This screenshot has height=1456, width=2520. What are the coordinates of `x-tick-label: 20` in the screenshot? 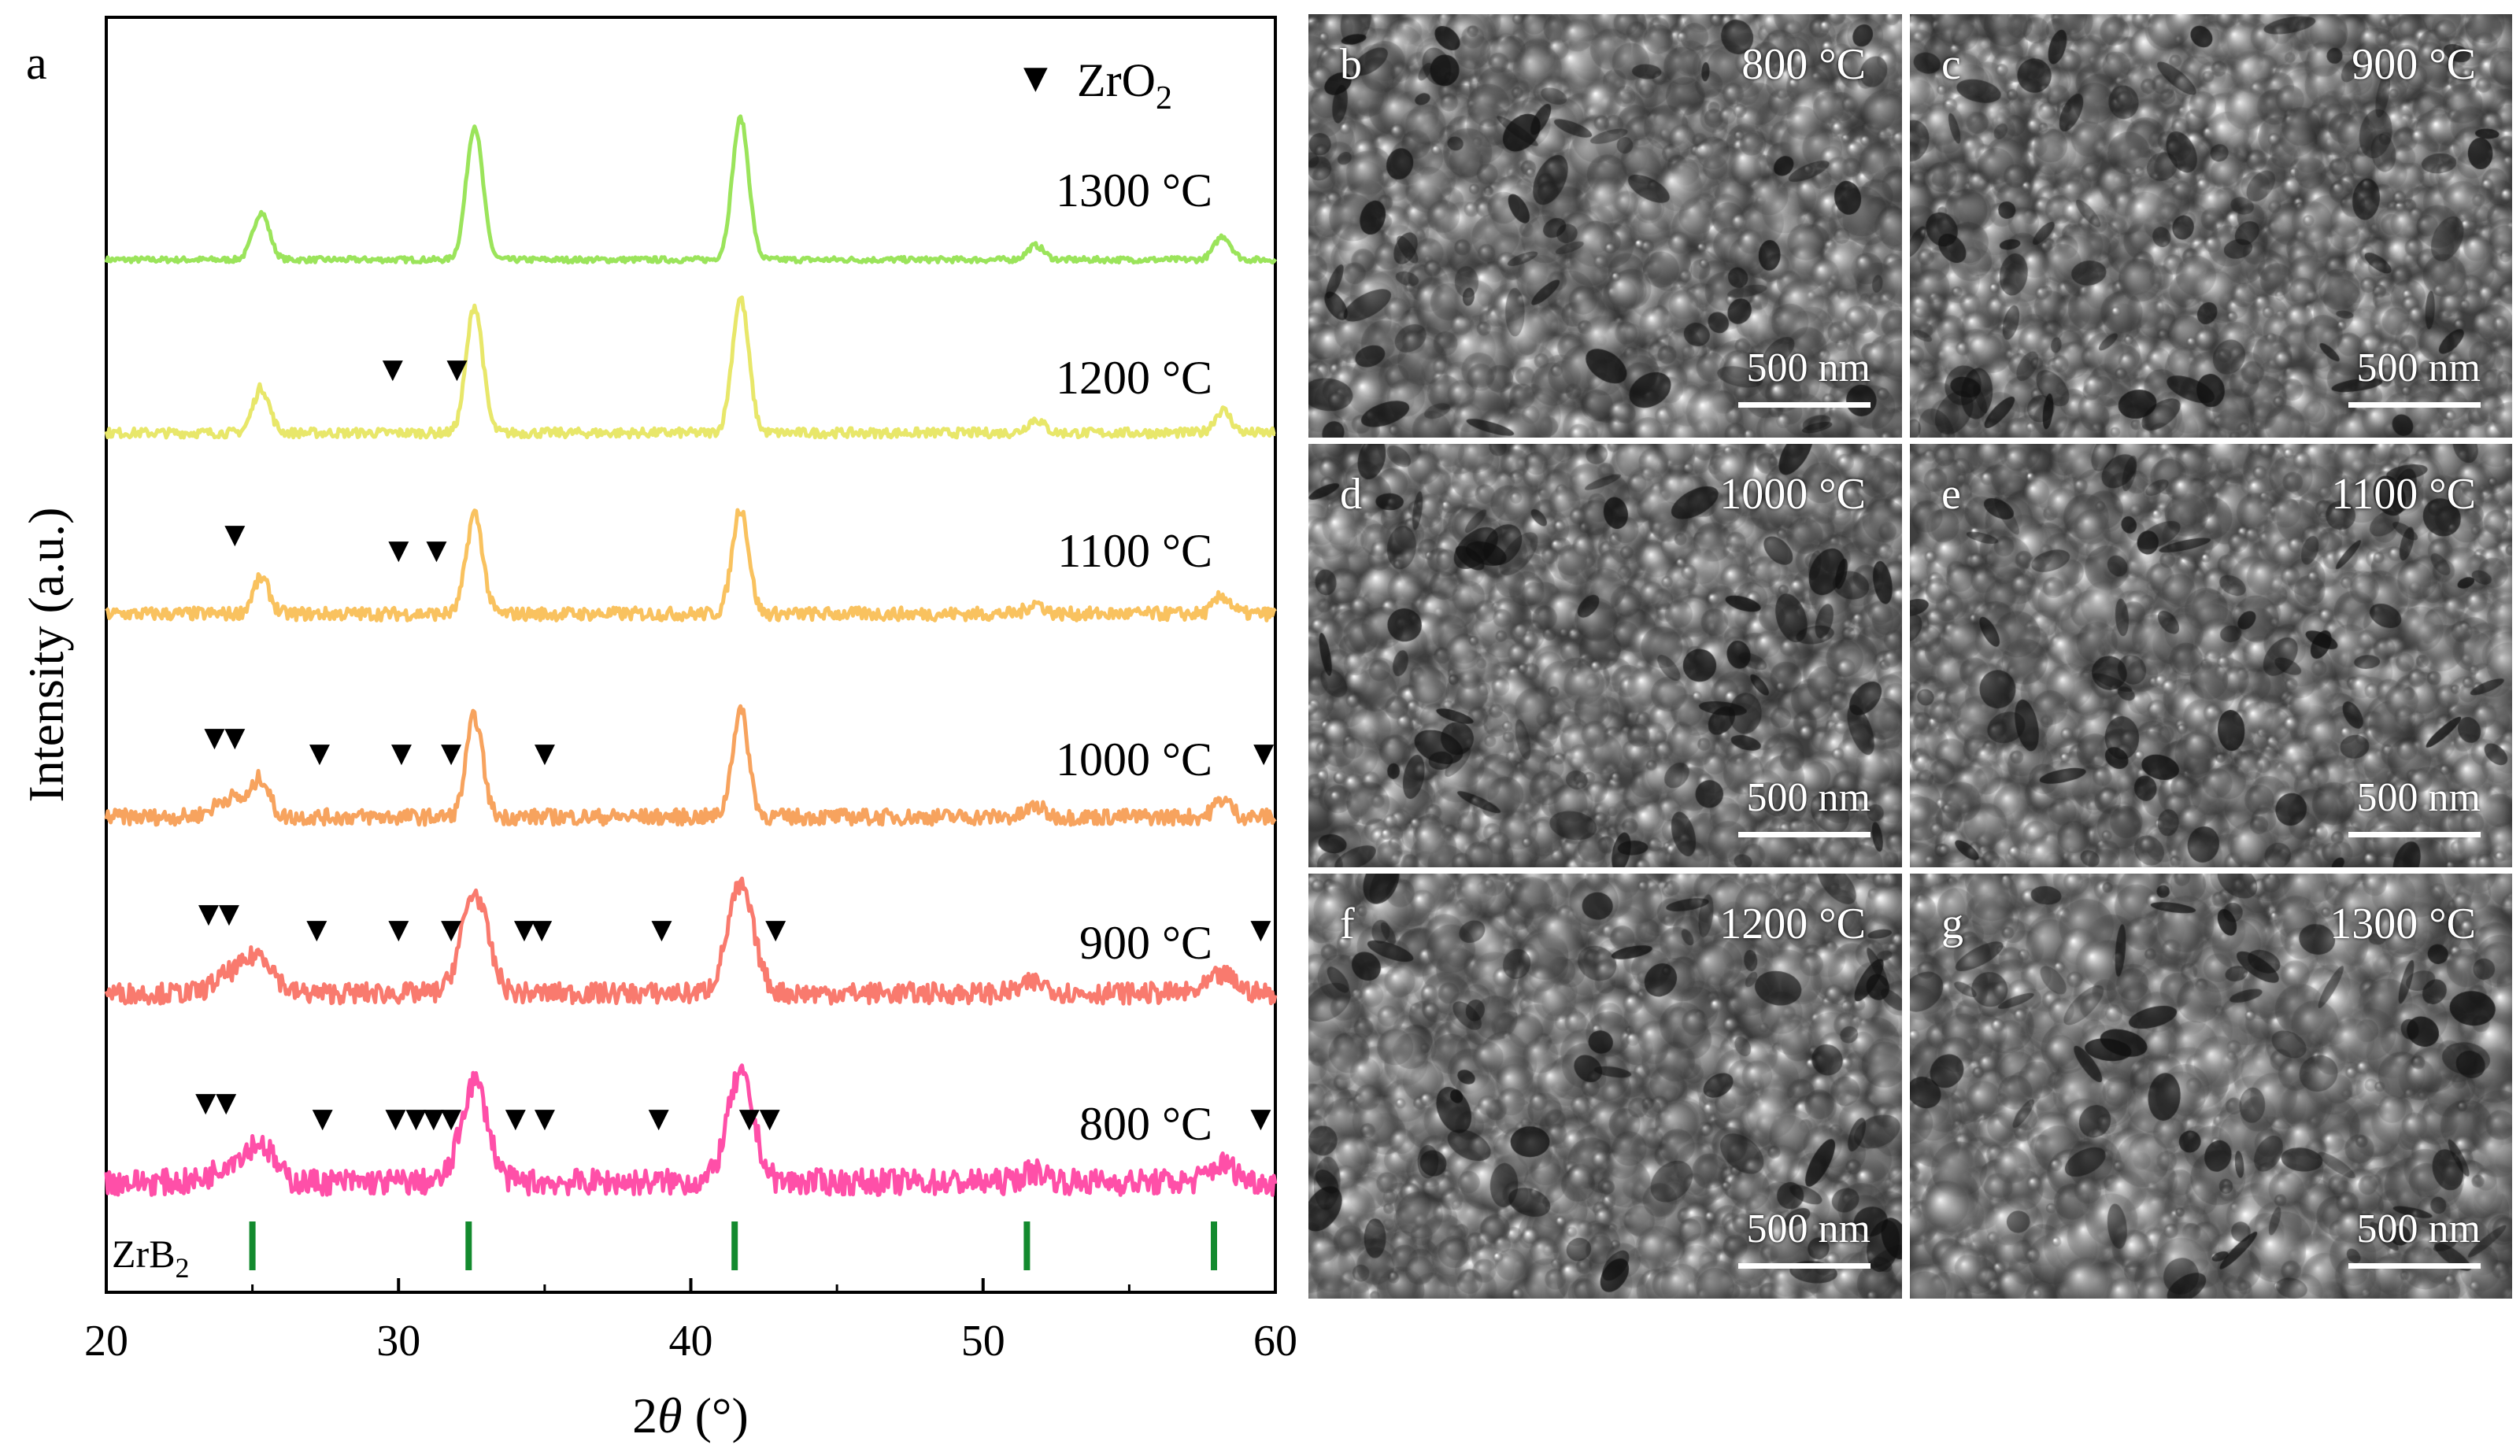 It's located at (106, 1341).